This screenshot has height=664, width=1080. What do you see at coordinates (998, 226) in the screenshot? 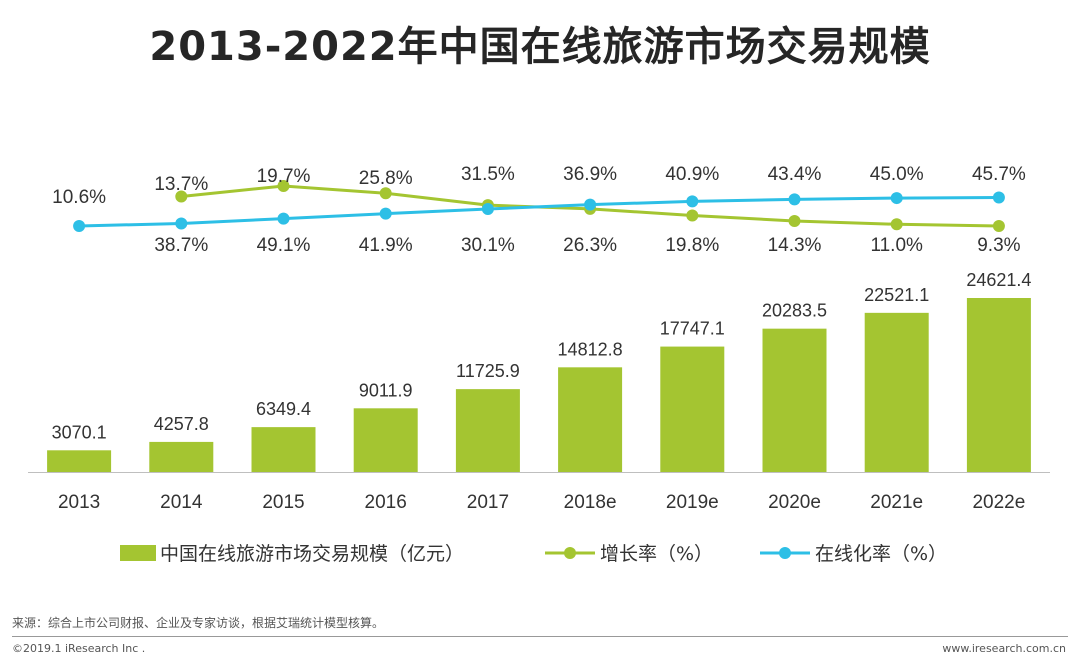
I see `growth-rate-point-2022e` at bounding box center [998, 226].